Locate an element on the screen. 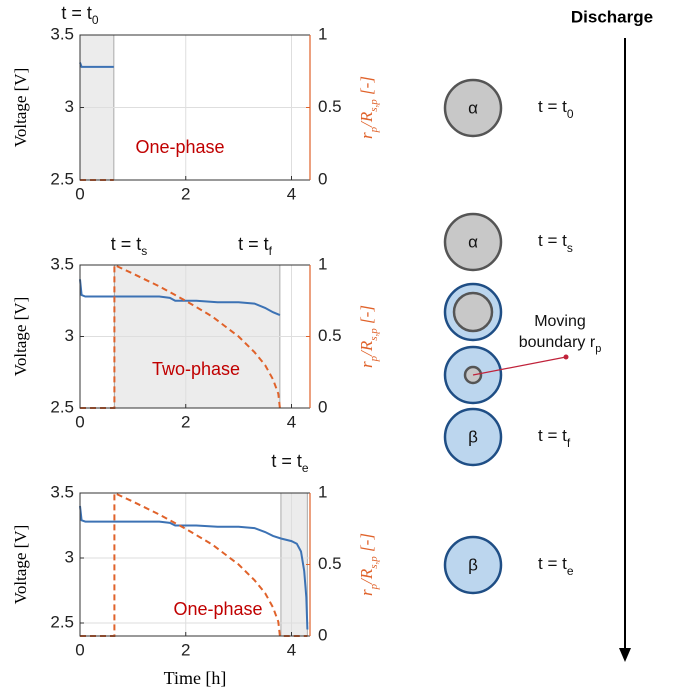 The image size is (694, 700). callout-main: boundary r is located at coordinates (557, 342).